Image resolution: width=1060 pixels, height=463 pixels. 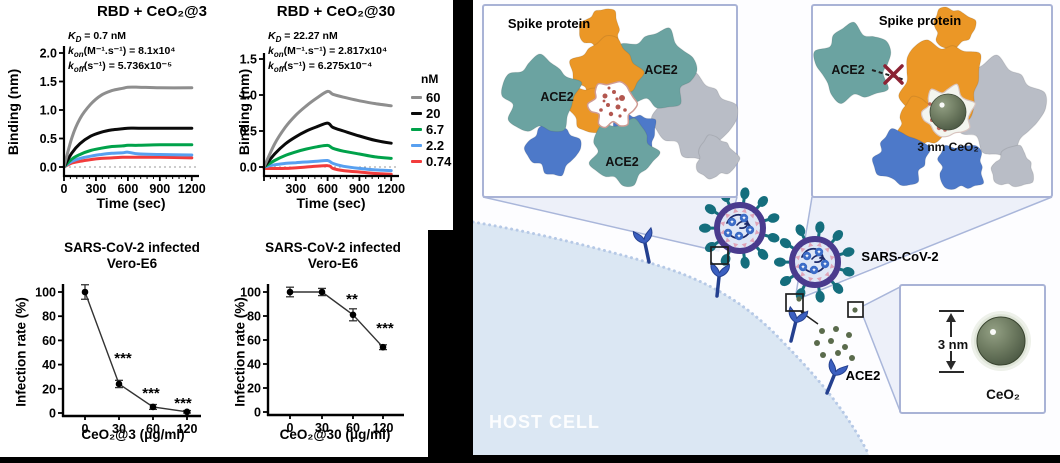 I want to click on ace2-blob, so click(x=852, y=63).